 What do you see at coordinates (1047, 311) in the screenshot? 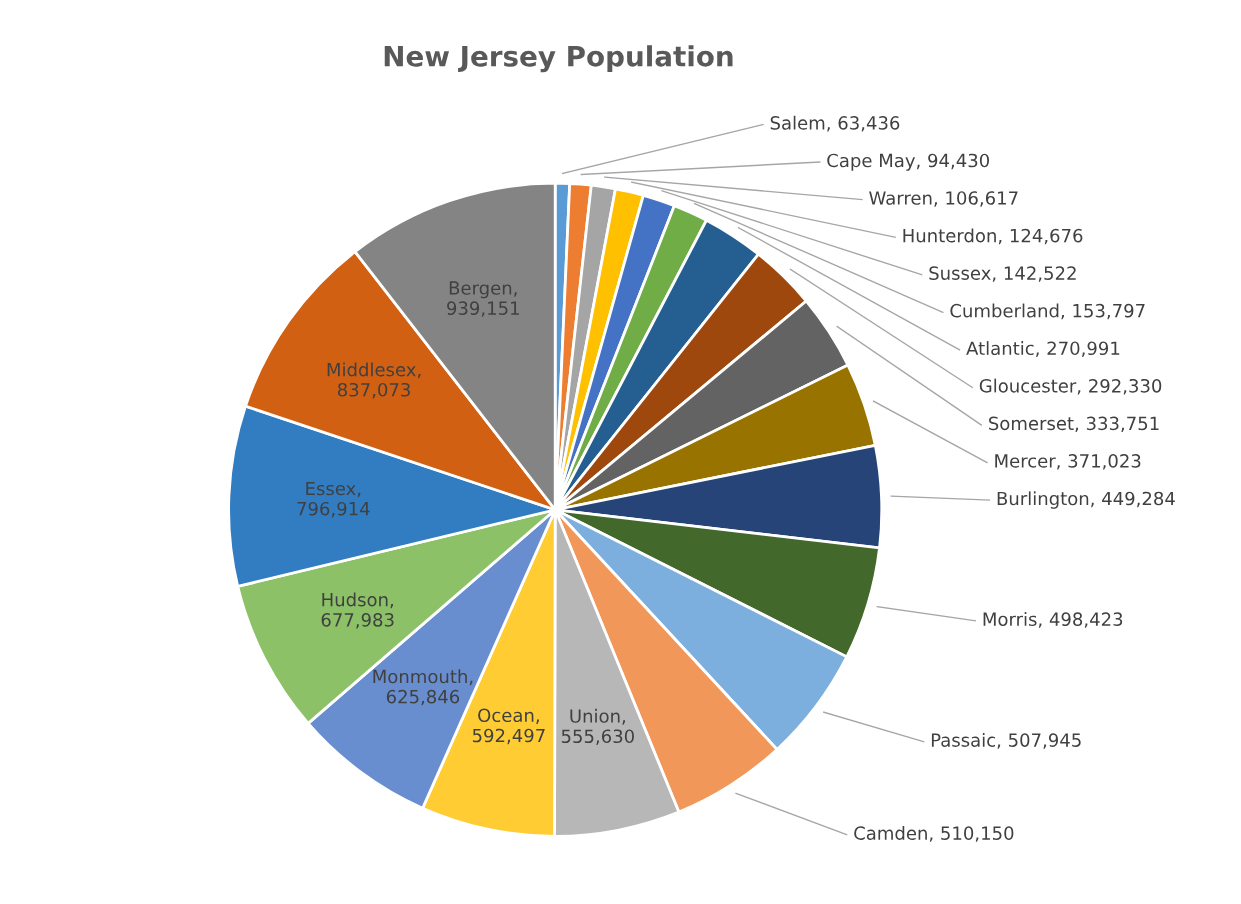
I see `slice-label: Cumberland, 153,797` at bounding box center [1047, 311].